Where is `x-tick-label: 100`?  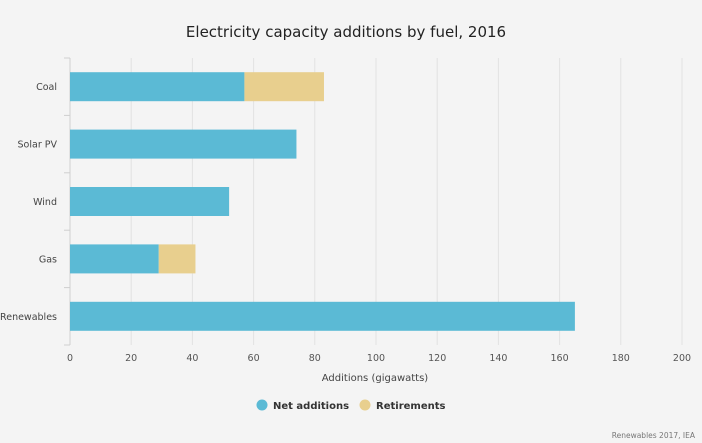
x-tick-label: 100 is located at coordinates (376, 358).